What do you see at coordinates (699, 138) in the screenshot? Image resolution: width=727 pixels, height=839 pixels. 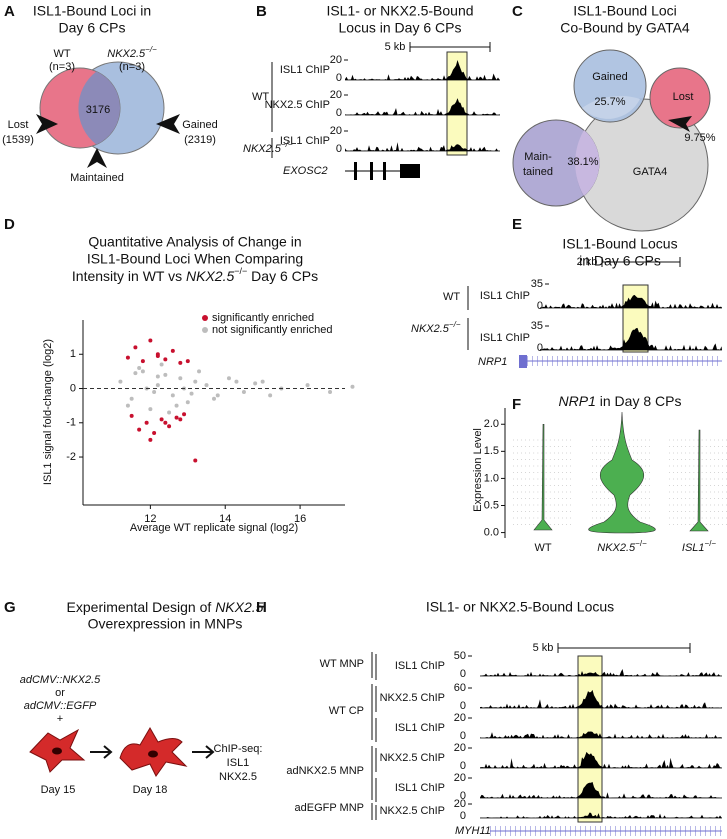 I see `label: 9.75%` at bounding box center [699, 138].